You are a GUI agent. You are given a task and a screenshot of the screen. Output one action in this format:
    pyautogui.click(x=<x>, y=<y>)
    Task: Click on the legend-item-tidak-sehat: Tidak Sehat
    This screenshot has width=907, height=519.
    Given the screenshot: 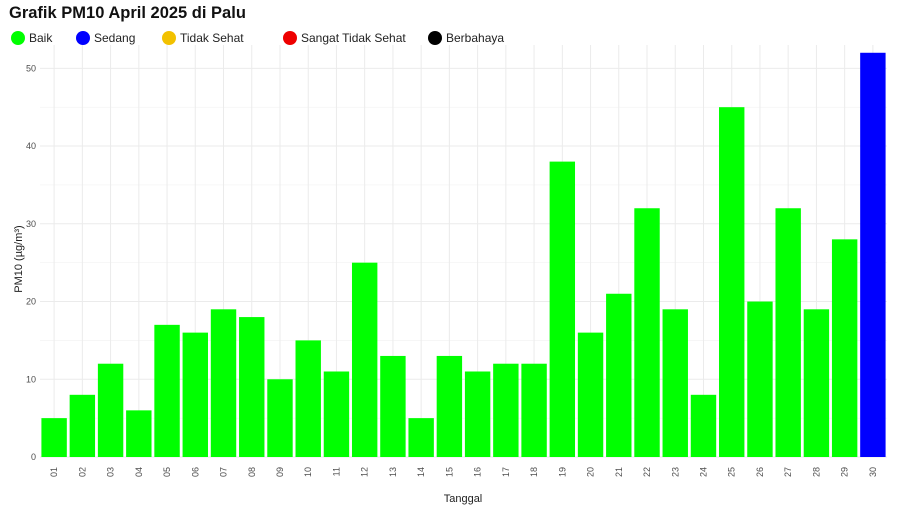 What is the action you would take?
    pyautogui.click(x=203, y=38)
    